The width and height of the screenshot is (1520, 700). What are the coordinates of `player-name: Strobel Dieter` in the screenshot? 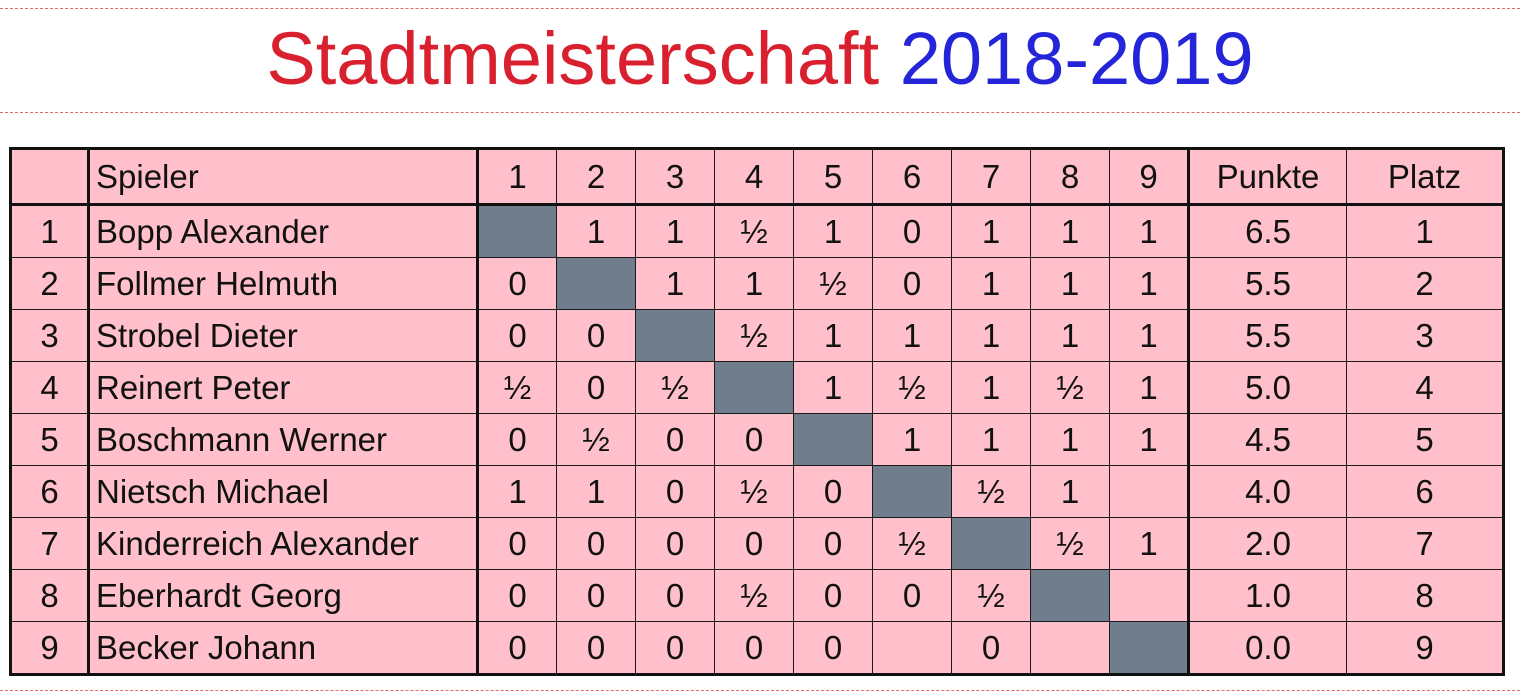 It's located at (282, 335).